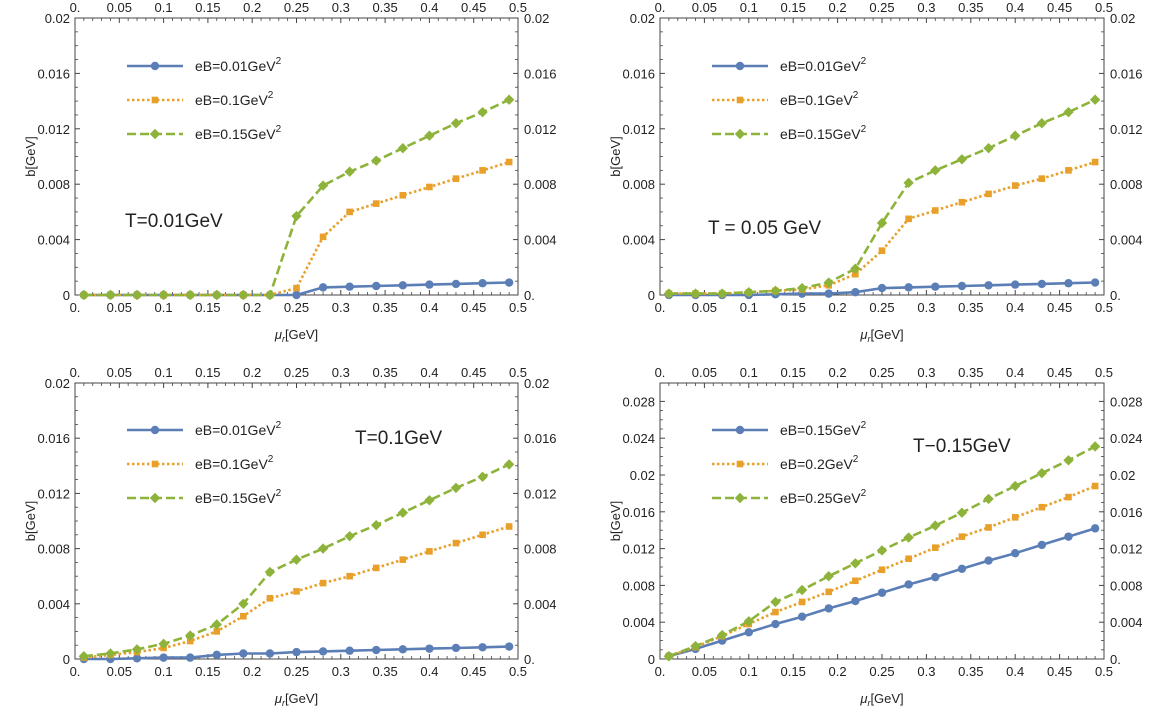 The height and width of the screenshot is (719, 1164). I want to click on legend-label: eB=0.01GeV2, so click(823, 65).